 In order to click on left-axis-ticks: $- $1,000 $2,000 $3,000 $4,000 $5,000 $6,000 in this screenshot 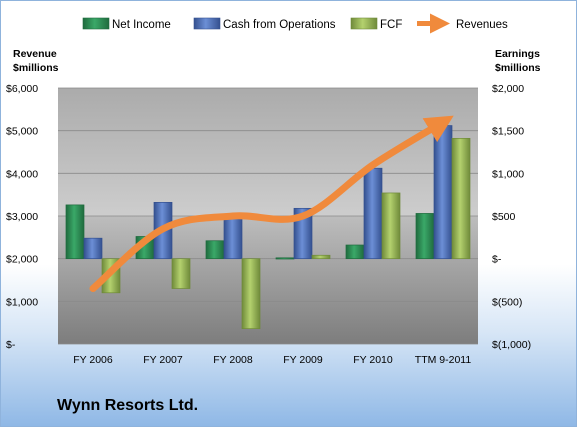, I will do `click(22, 217)`.